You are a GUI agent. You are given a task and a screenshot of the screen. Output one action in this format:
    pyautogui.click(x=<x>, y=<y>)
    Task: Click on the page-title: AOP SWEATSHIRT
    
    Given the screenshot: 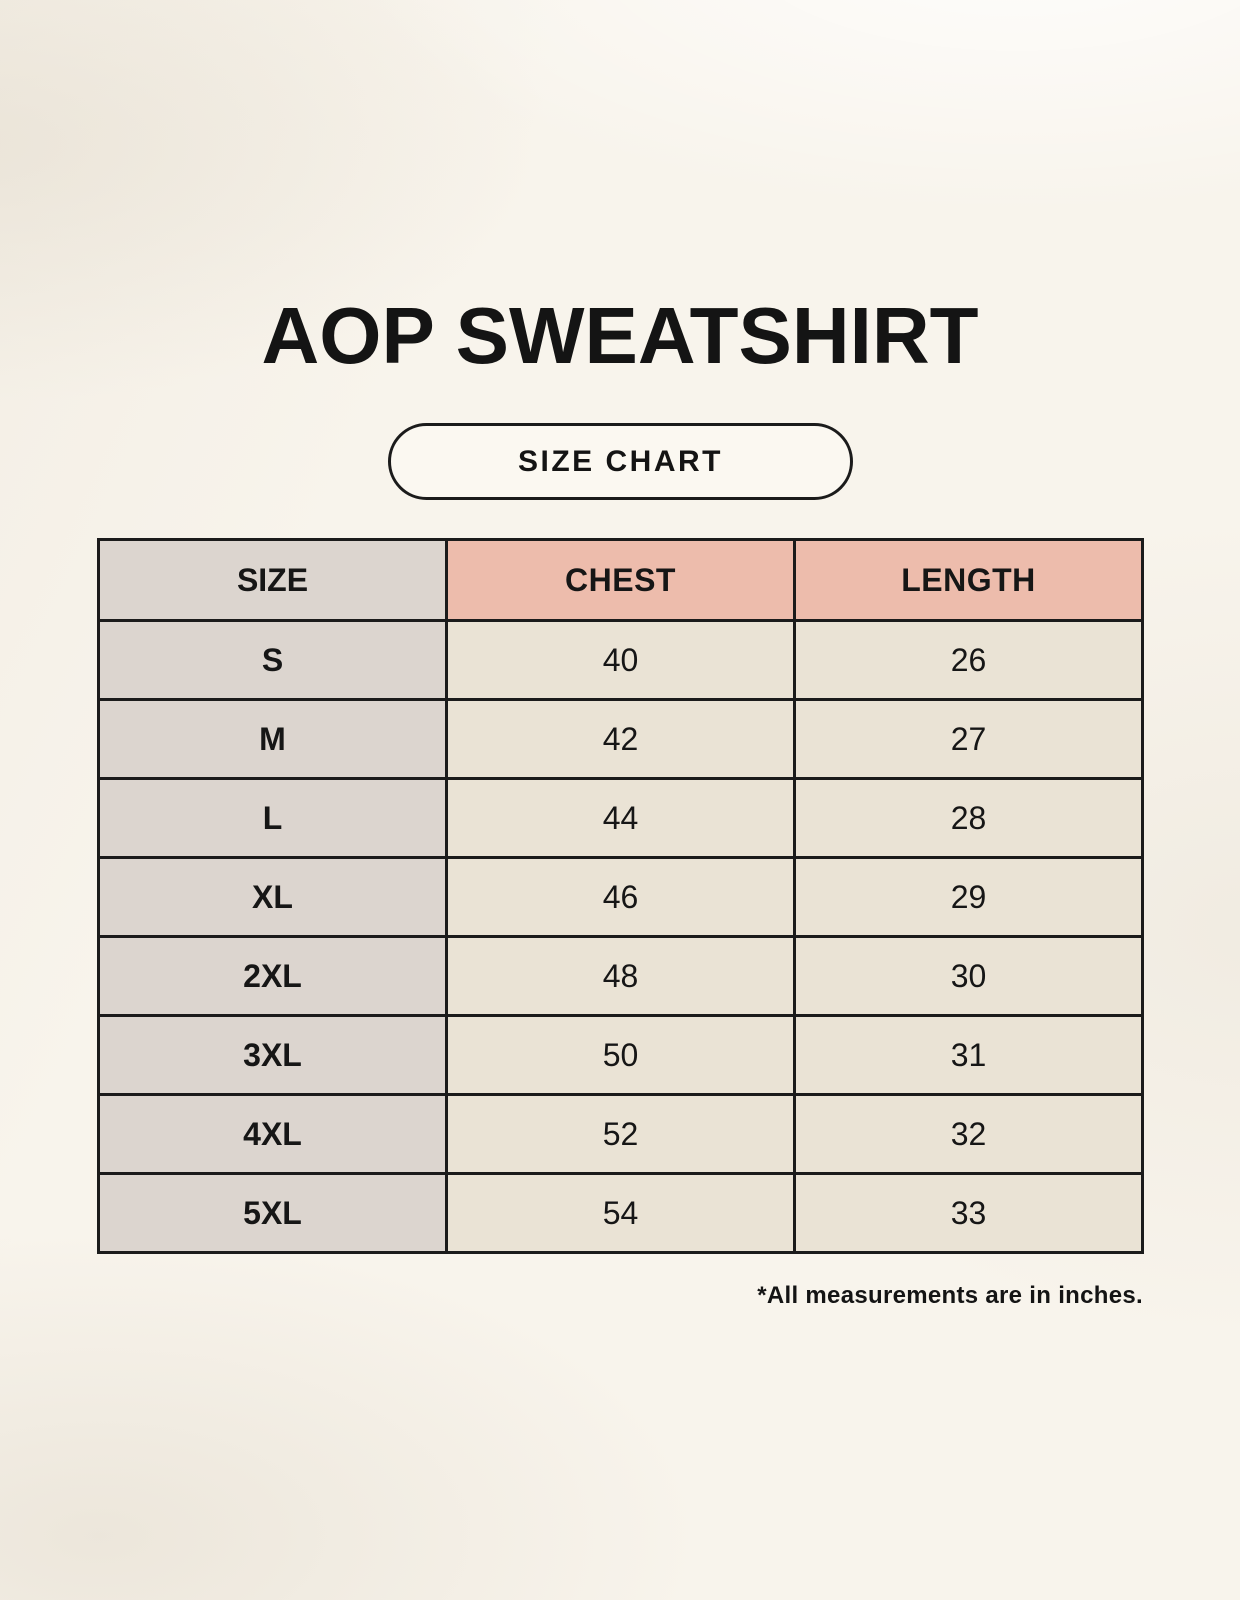 What is the action you would take?
    pyautogui.click(x=620, y=335)
    